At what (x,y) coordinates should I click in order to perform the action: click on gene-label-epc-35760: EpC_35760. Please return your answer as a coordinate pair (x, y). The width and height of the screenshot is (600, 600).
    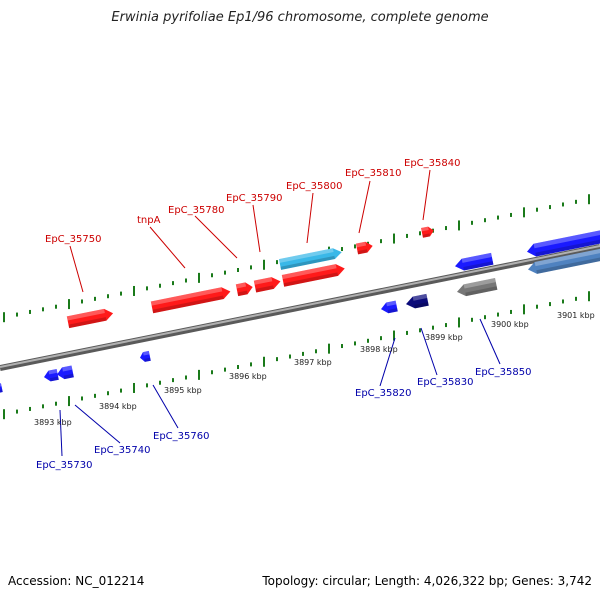
    Looking at the image, I should click on (181, 436).